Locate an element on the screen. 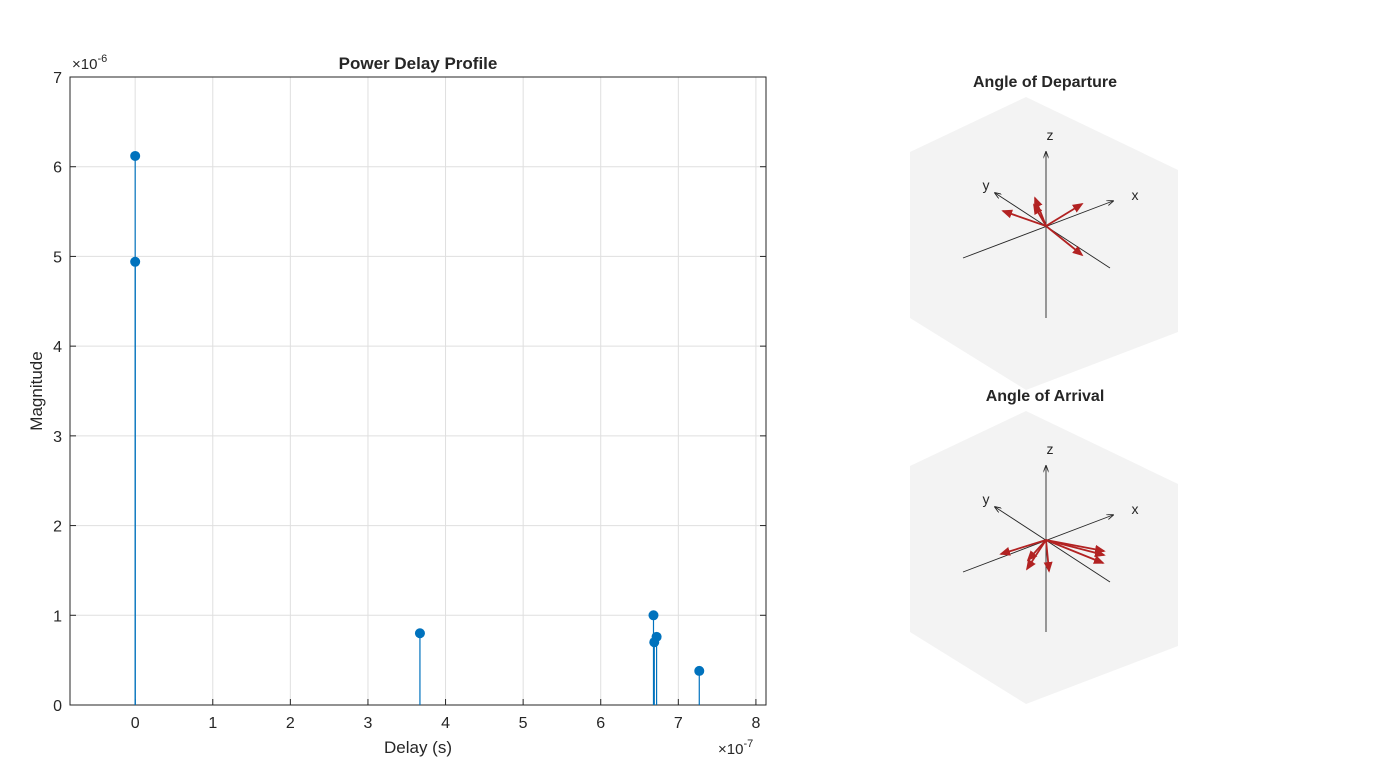 This screenshot has width=1393, height=784. angle-of-departure-plot: Angle of Departure x y z is located at coordinates (1044, 232).